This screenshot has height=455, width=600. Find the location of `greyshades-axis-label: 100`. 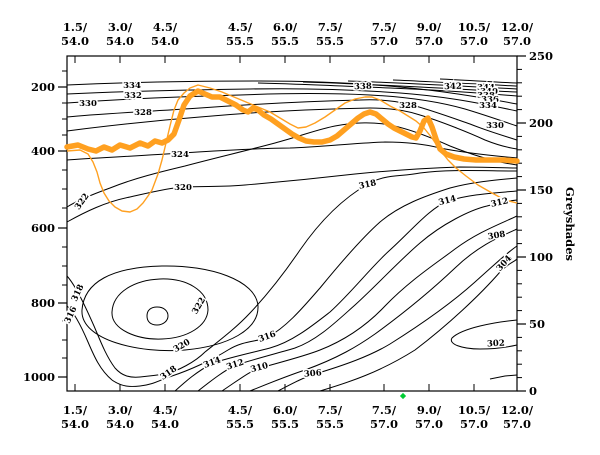

greyshades-axis-label: 100 is located at coordinates (541, 257).